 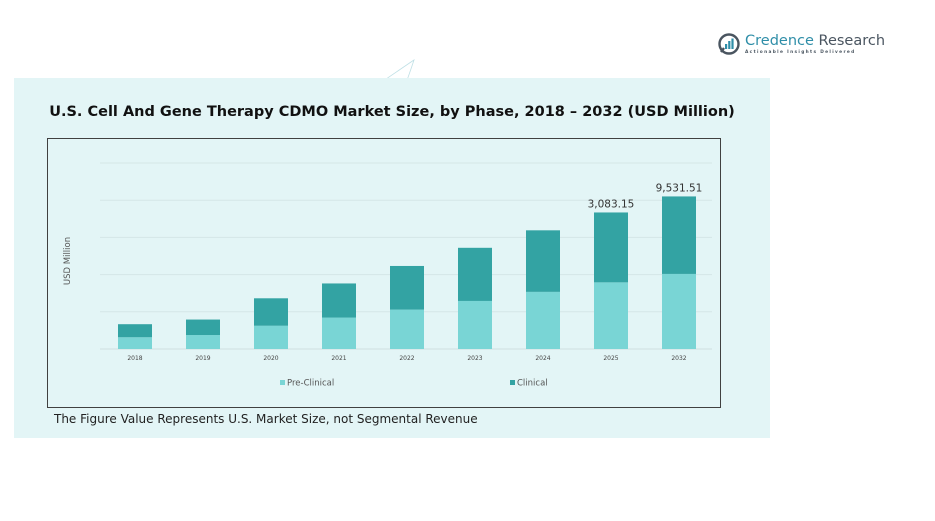 I want to click on bar-pre-clinical-2018, so click(x=135, y=343).